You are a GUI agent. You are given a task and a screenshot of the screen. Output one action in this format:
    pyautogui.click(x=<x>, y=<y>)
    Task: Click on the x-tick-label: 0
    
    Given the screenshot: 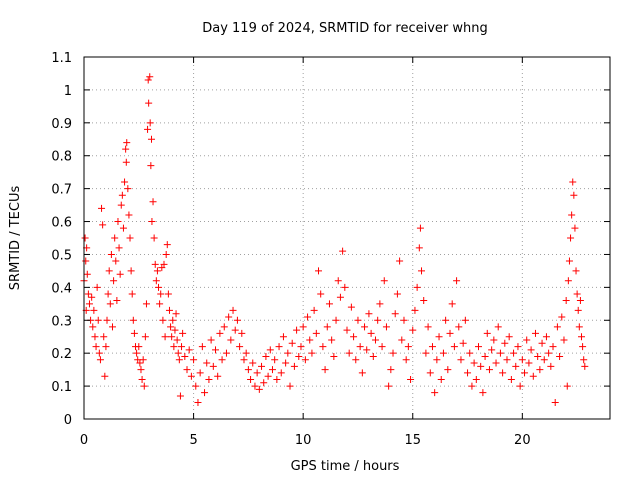 What is the action you would take?
    pyautogui.click(x=84, y=440)
    